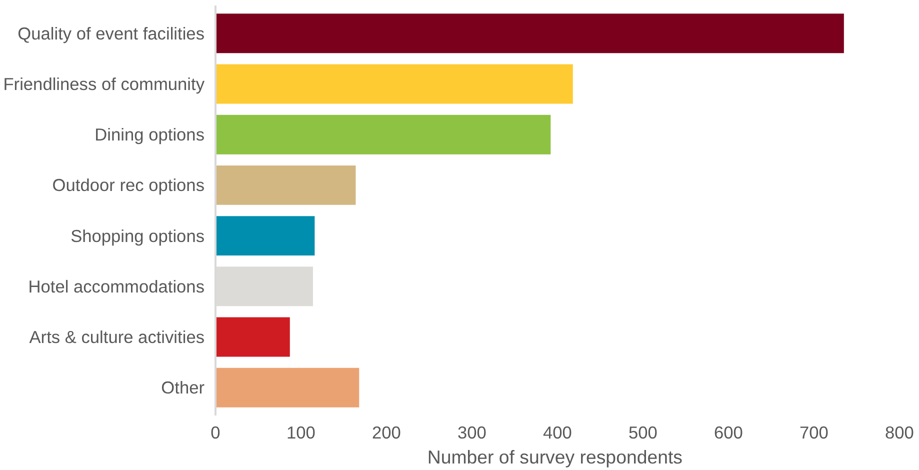 The width and height of the screenshot is (919, 470). Describe the element at coordinates (557, 432) in the screenshot. I see `x-tick-label: 400` at that location.